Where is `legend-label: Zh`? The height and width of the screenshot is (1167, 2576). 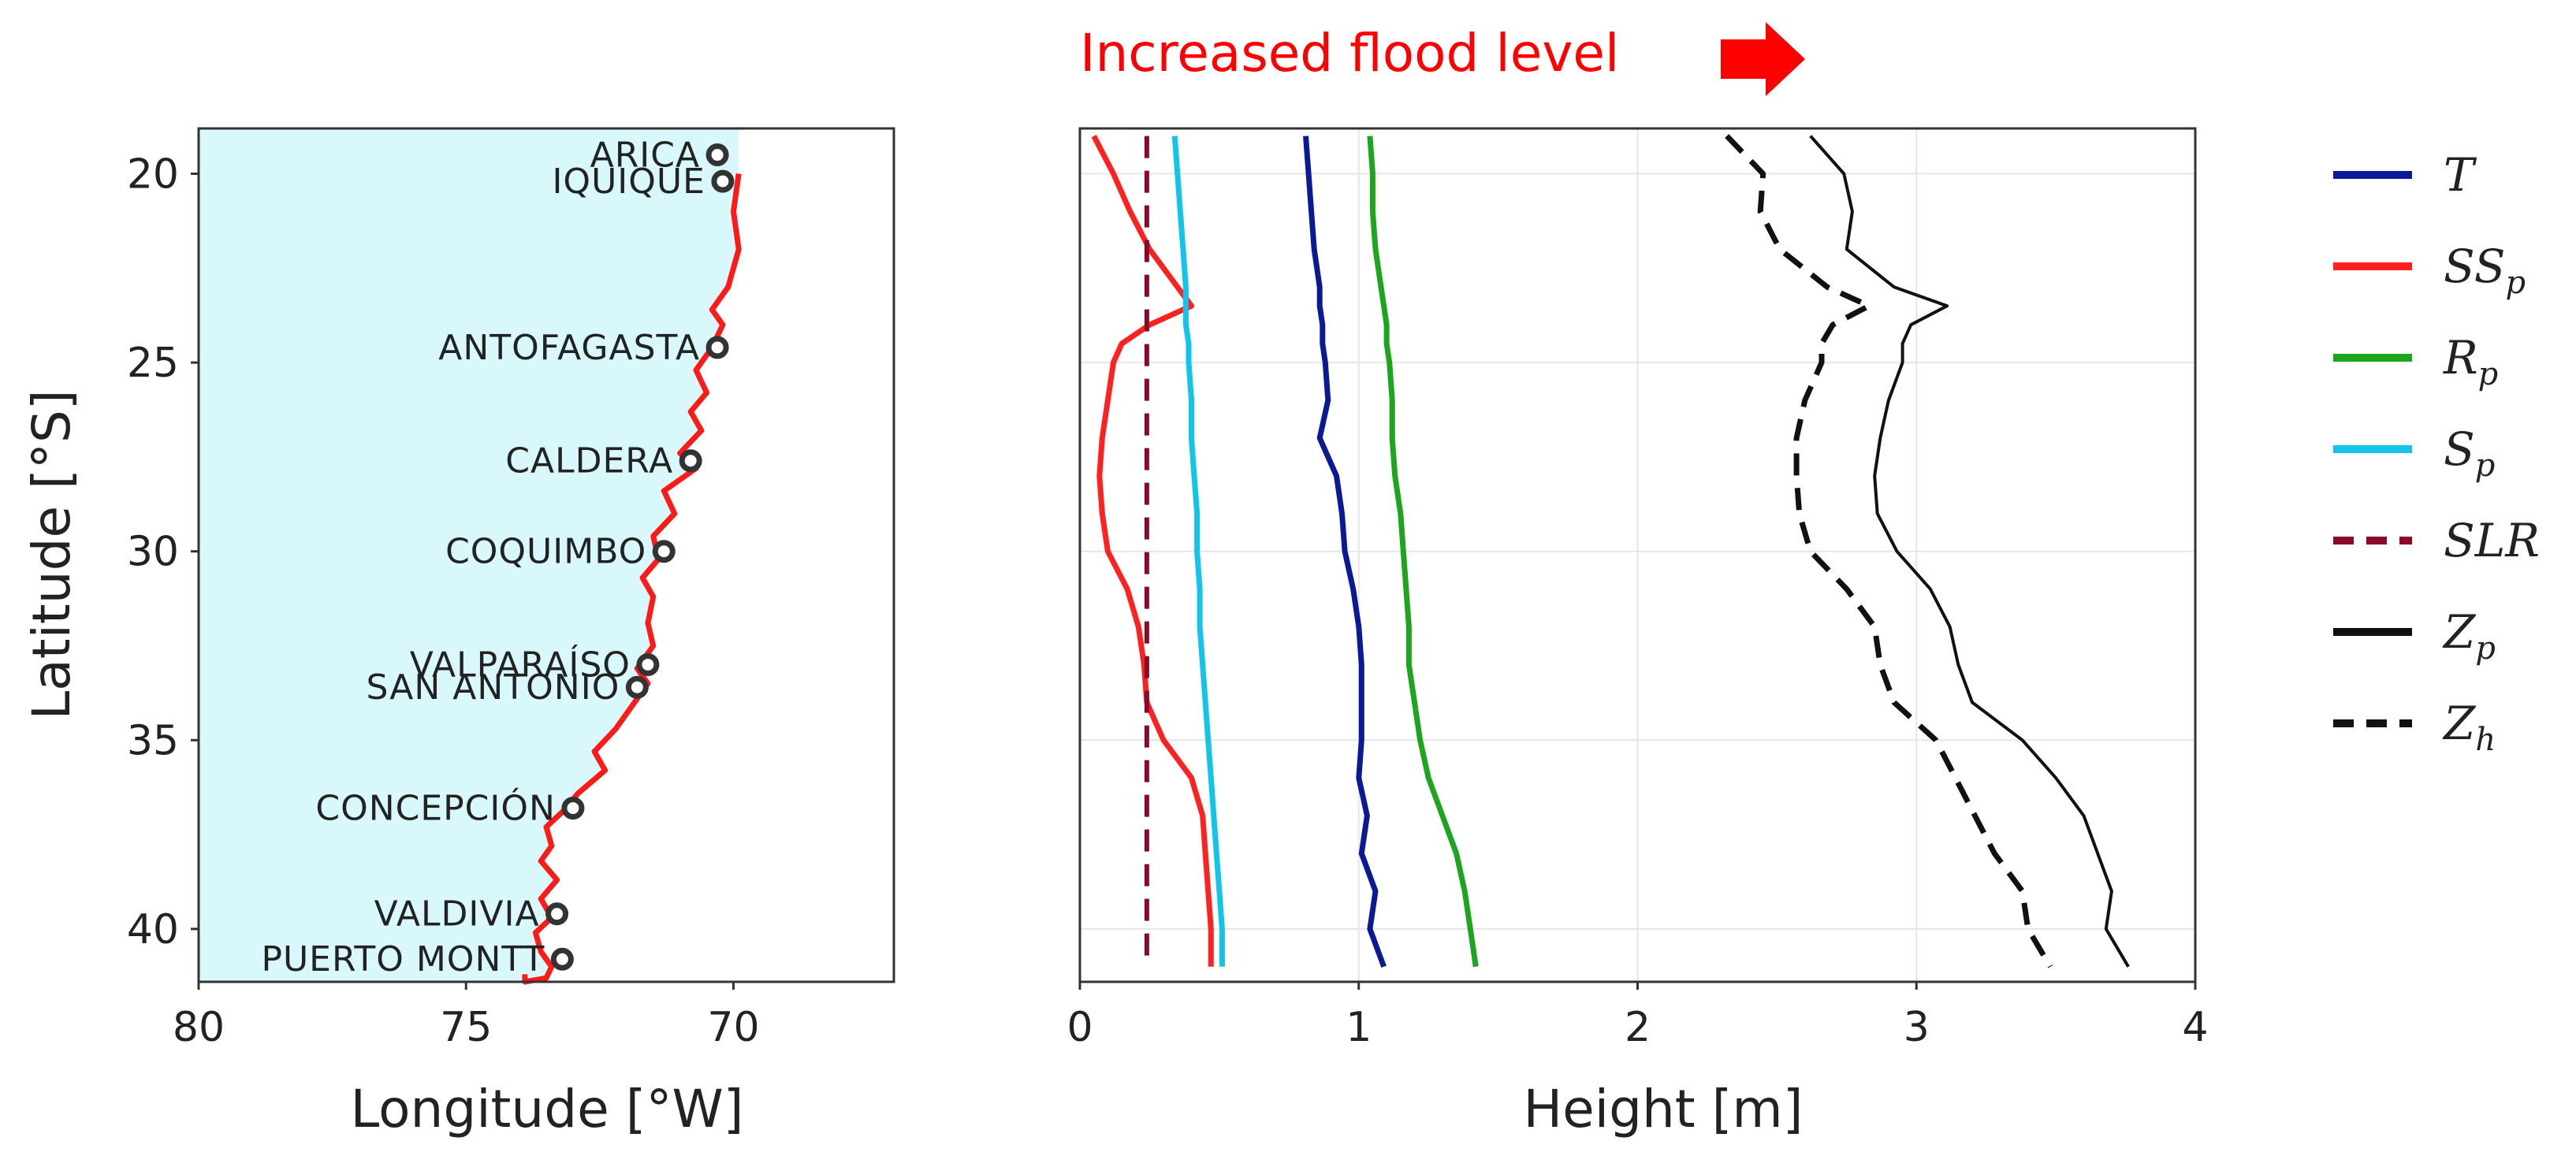
legend-label: Zh is located at coordinates (2469, 728).